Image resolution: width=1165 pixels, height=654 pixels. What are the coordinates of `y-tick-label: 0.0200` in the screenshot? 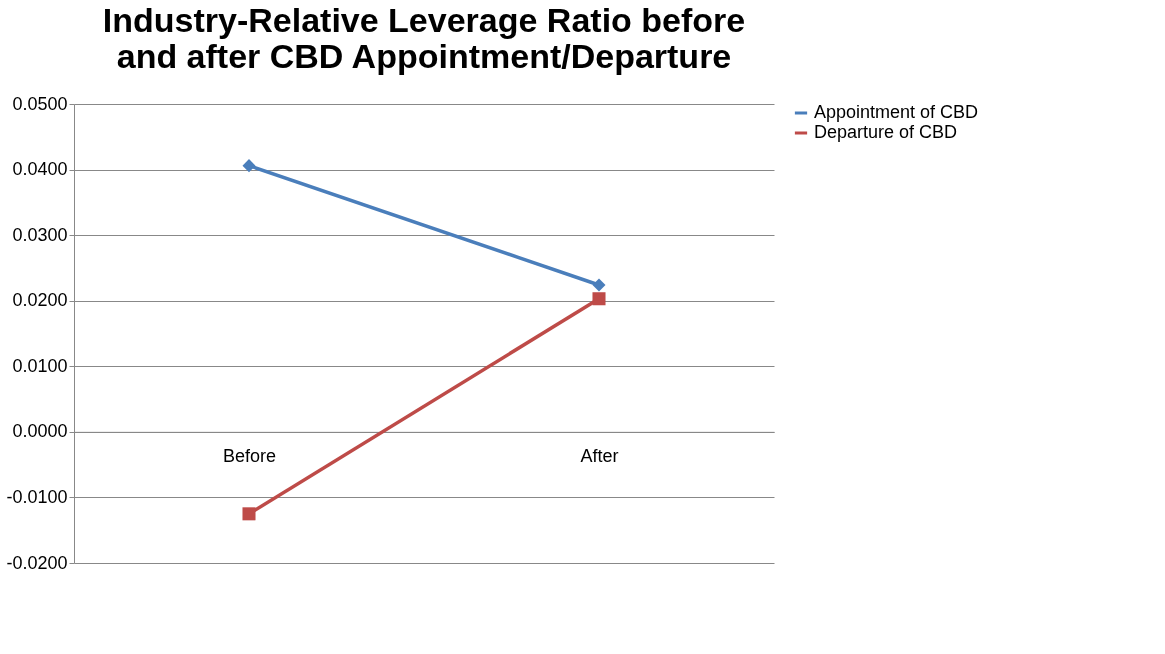 It's located at (40, 300).